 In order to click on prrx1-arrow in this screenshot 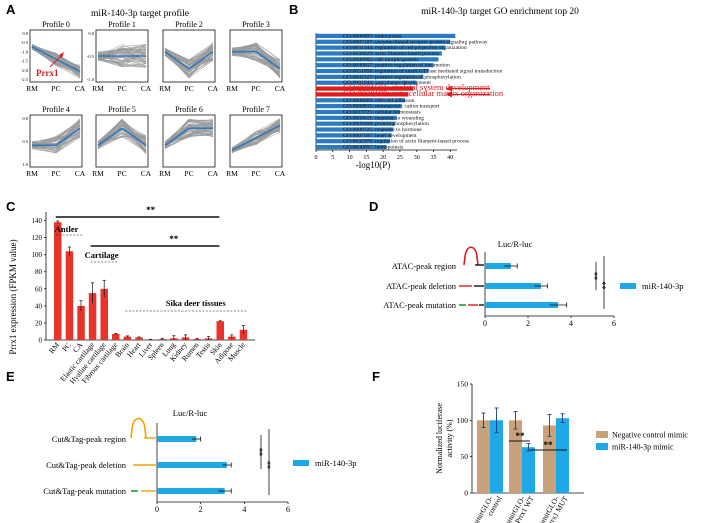, I will do `click(56, 61)`.